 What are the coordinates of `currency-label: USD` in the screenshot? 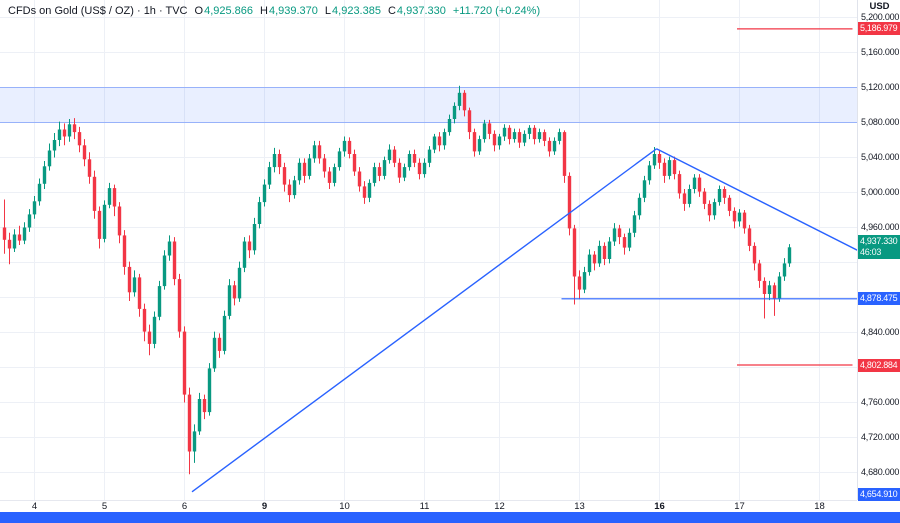 It's located at (879, 6).